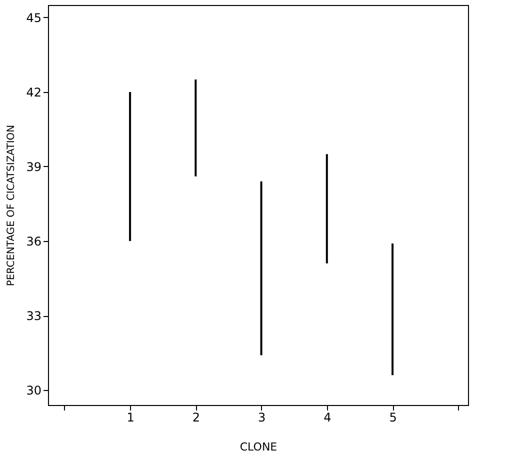 The width and height of the screenshot is (516, 475). I want to click on y-tick-label: 36, so click(34, 241).